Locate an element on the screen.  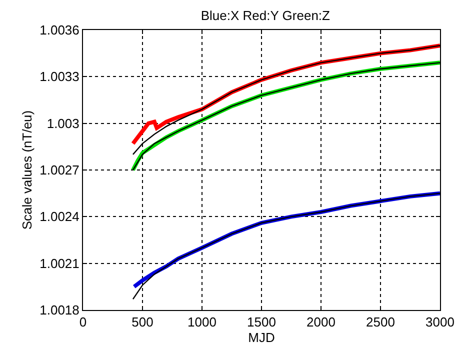
x-tick-label: 1500 is located at coordinates (261, 322).